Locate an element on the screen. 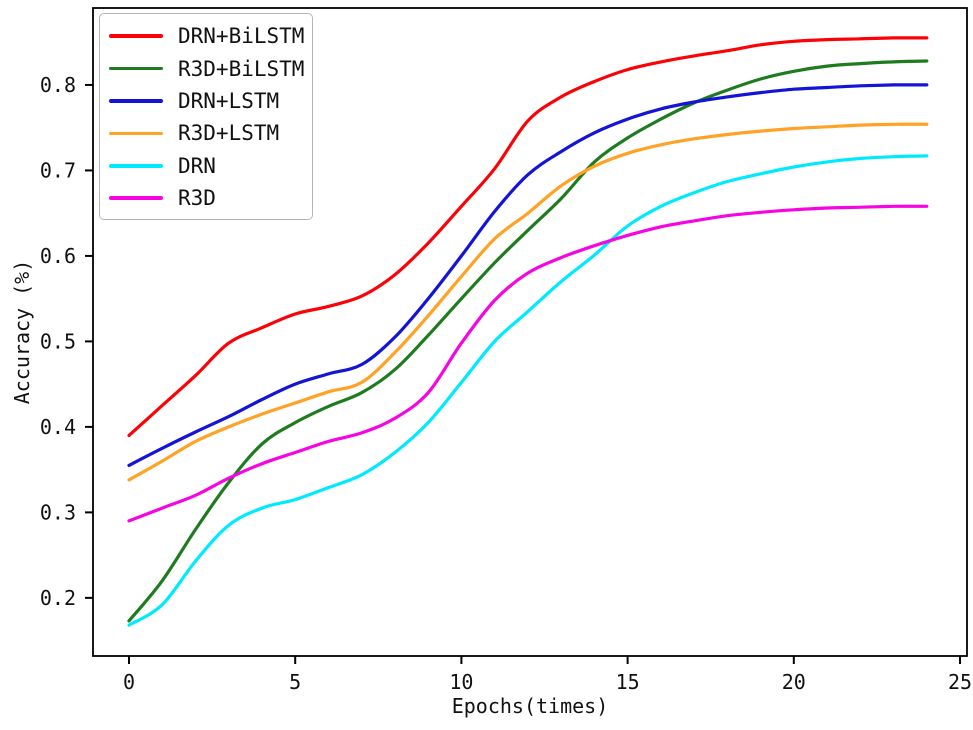 Image resolution: width=973 pixels, height=730 pixels. x-axis-label: Epochs(times) is located at coordinates (530, 706).